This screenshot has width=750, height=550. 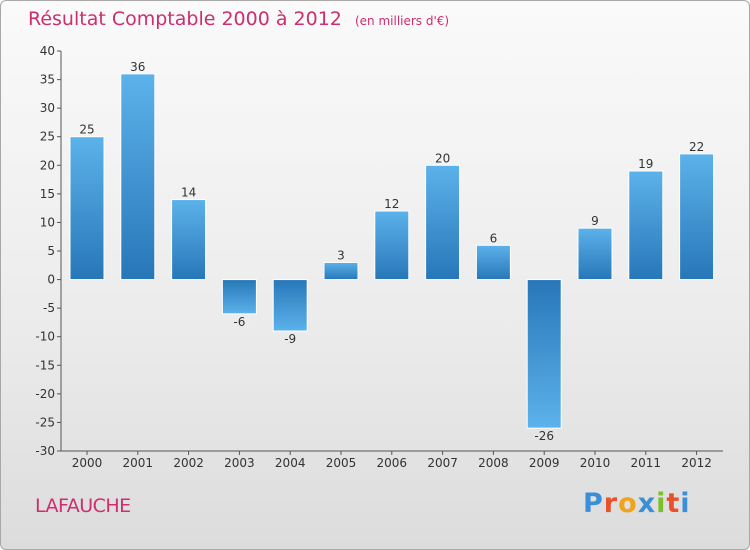 What do you see at coordinates (493, 463) in the screenshot?
I see `x-tick-label: 2008` at bounding box center [493, 463].